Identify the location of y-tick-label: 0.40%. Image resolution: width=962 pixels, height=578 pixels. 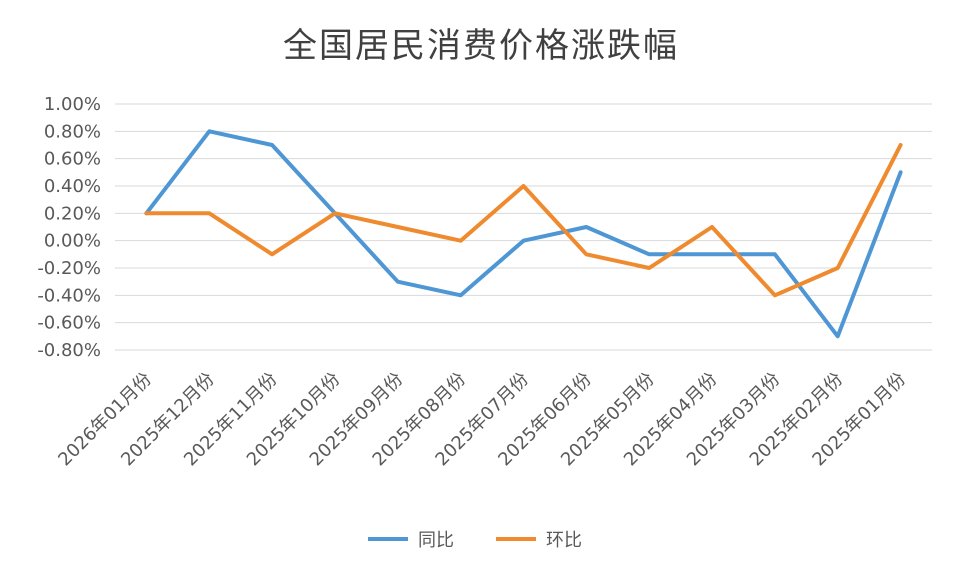
(72, 186).